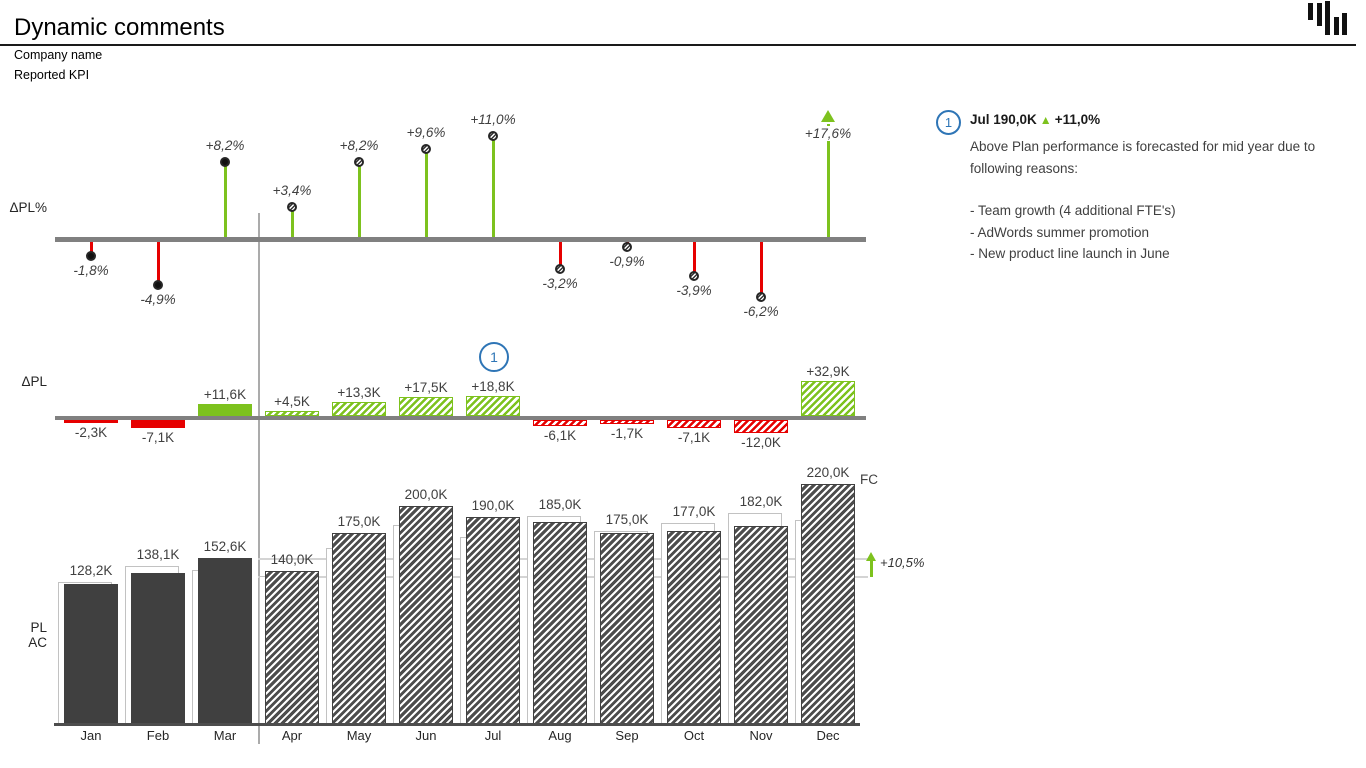 The image size is (1366, 768). I want to click on pin-Apr, so click(292, 223).